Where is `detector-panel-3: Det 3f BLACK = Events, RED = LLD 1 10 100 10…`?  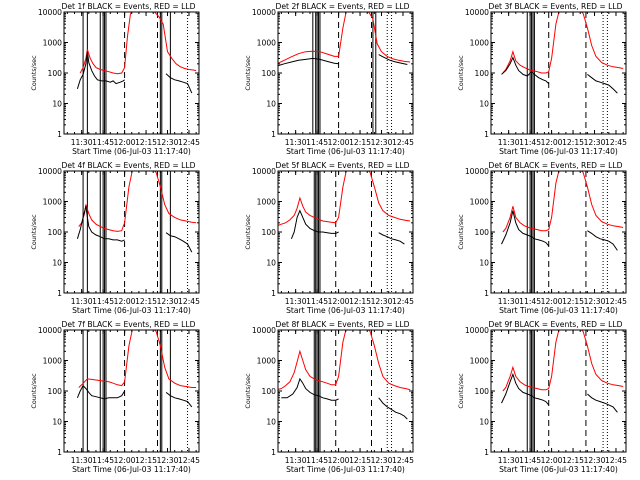
detector-panel-3: Det 3f BLACK = Events, RED = LLD 1 10 100 10… is located at coordinates (542, 79).